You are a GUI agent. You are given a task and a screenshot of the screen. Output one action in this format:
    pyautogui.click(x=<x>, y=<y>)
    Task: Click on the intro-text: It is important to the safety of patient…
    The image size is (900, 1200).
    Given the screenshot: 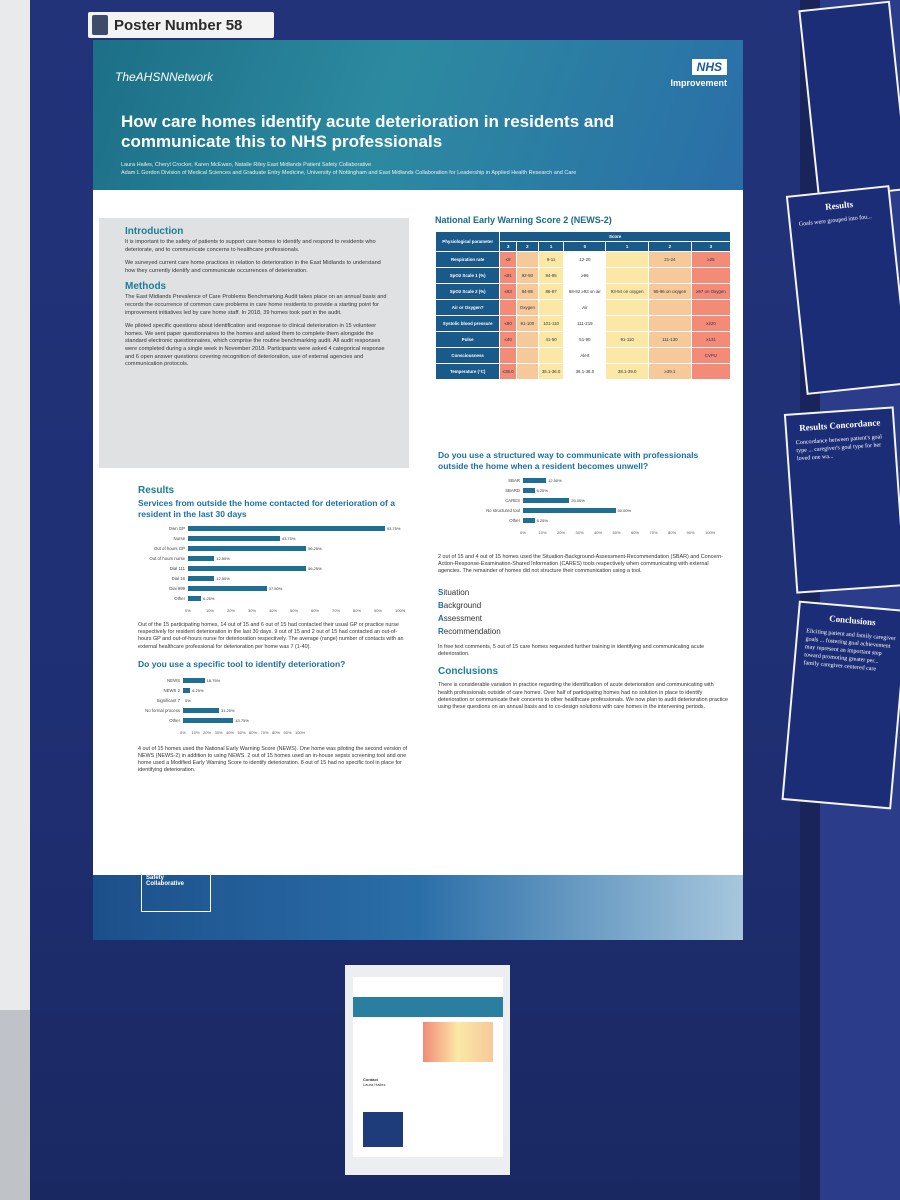 What is the action you would take?
    pyautogui.click(x=250, y=246)
    